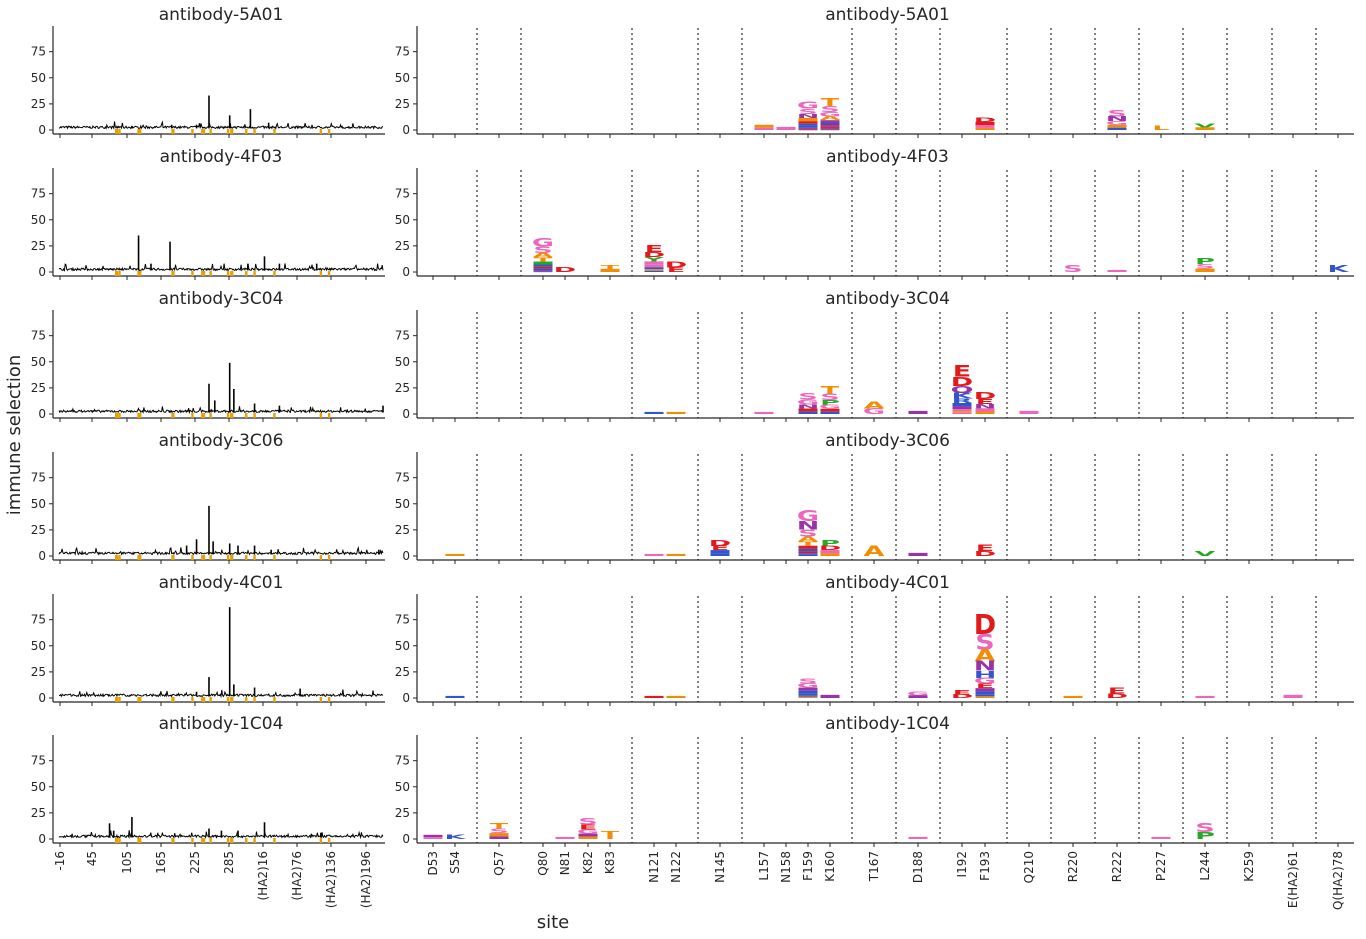 The image size is (1366, 939). What do you see at coordinates (60, 861) in the screenshot?
I see `left-x-tick-label: -16` at bounding box center [60, 861].